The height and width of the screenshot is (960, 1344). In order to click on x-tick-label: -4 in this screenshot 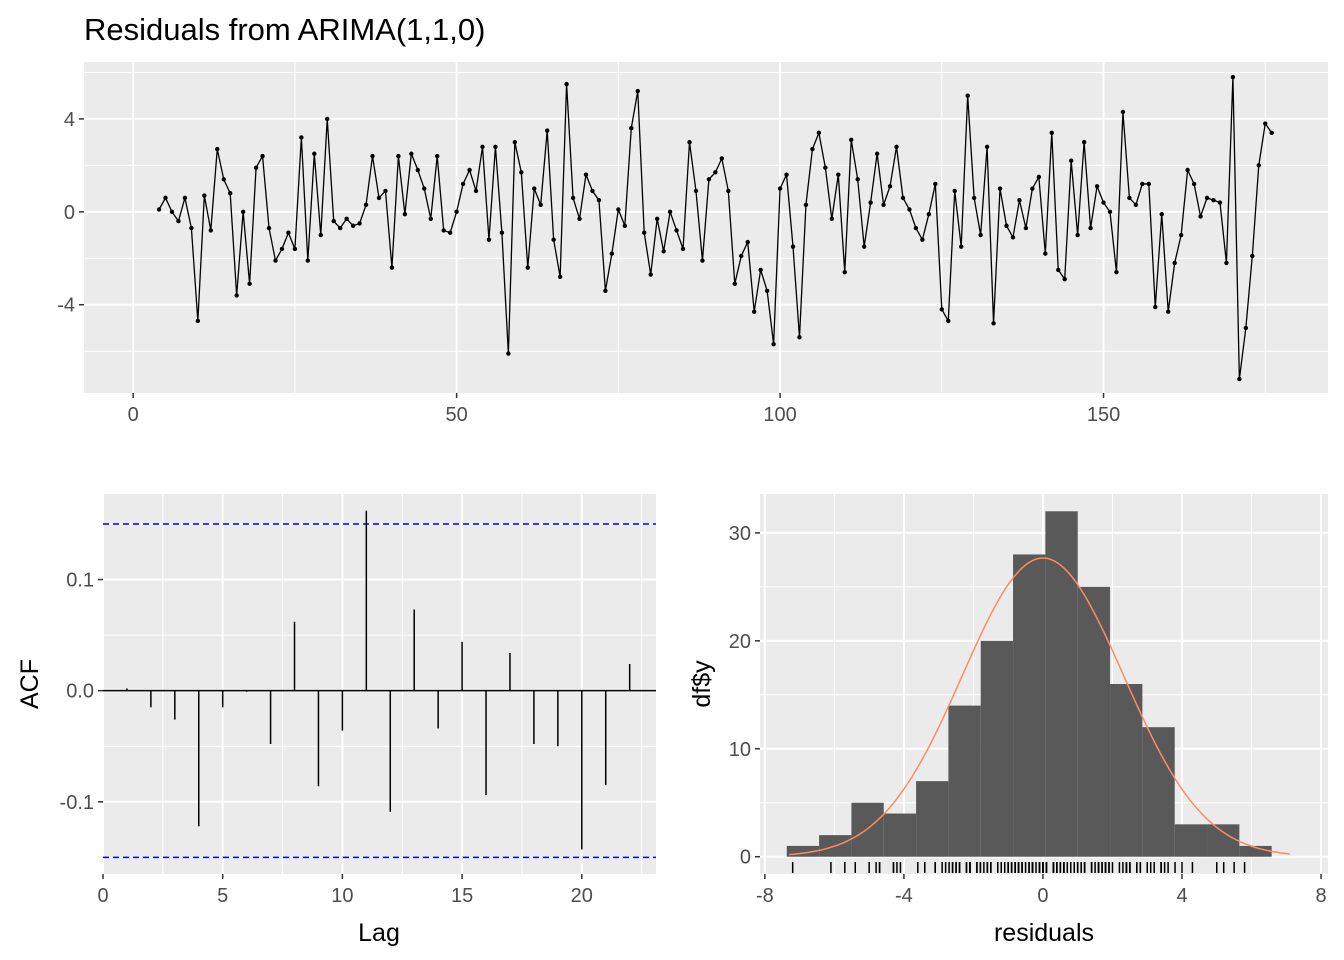, I will do `click(904, 896)`.